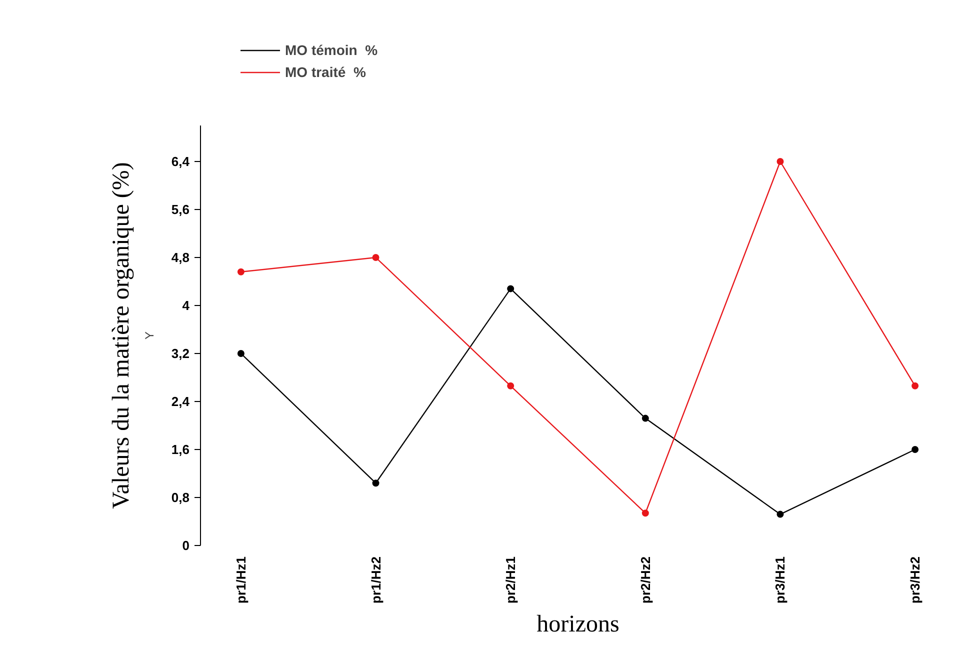 Image resolution: width=970 pixels, height=661 pixels. Describe the element at coordinates (645, 580) in the screenshot. I see `x-tick-label: pr2/Hz2` at that location.